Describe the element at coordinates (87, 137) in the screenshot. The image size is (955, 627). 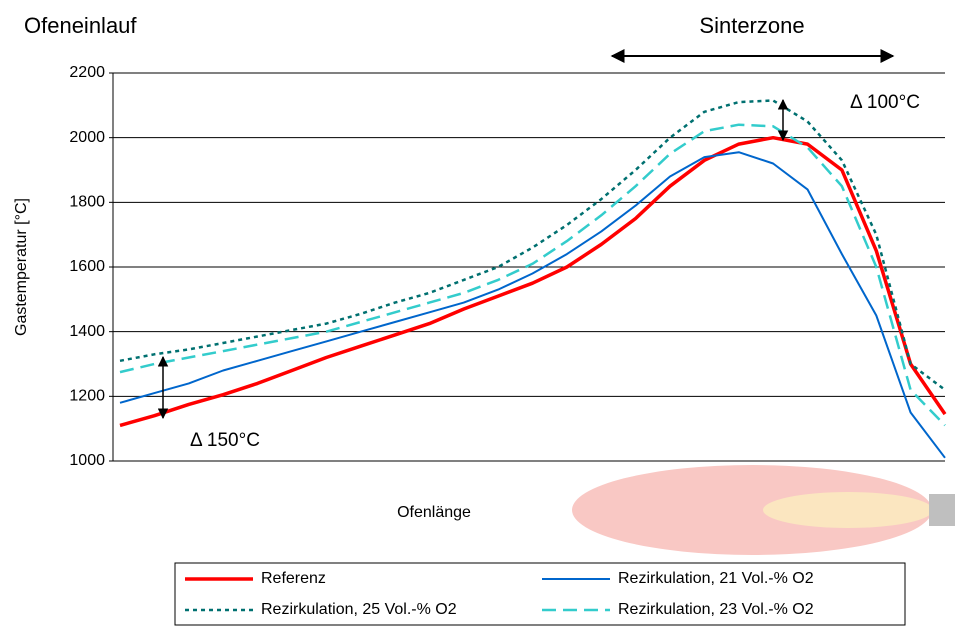
I see `y-tick-label: 2000` at that location.